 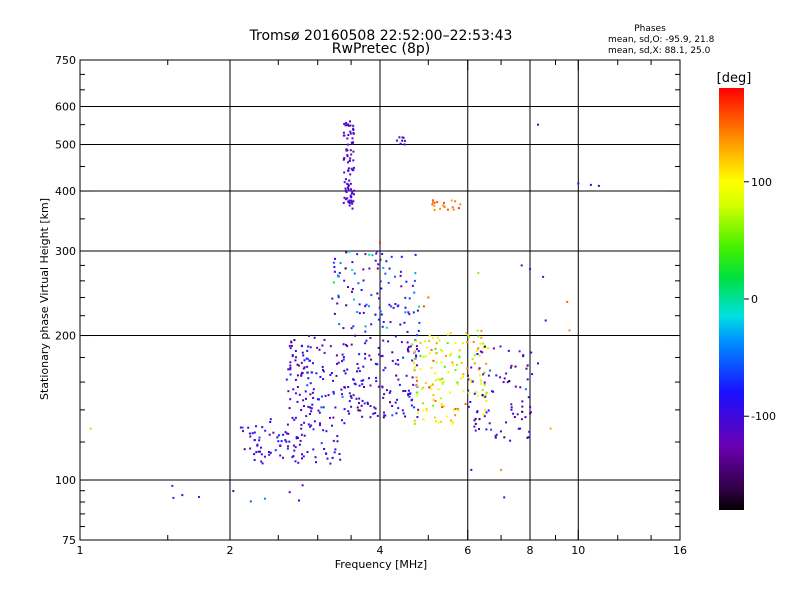 I want to click on phase-stats-o: mean, sd,O: -95.9, 21.8, so click(x=661, y=40).